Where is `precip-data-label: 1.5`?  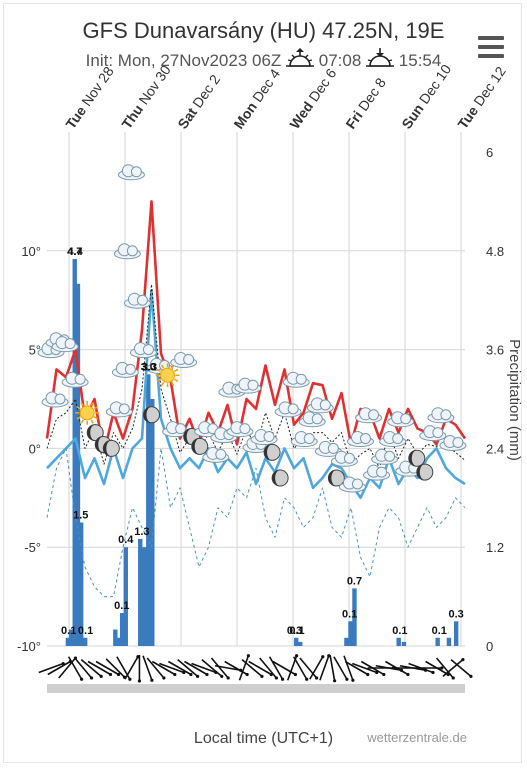
precip-data-label: 1.5 is located at coordinates (80, 516).